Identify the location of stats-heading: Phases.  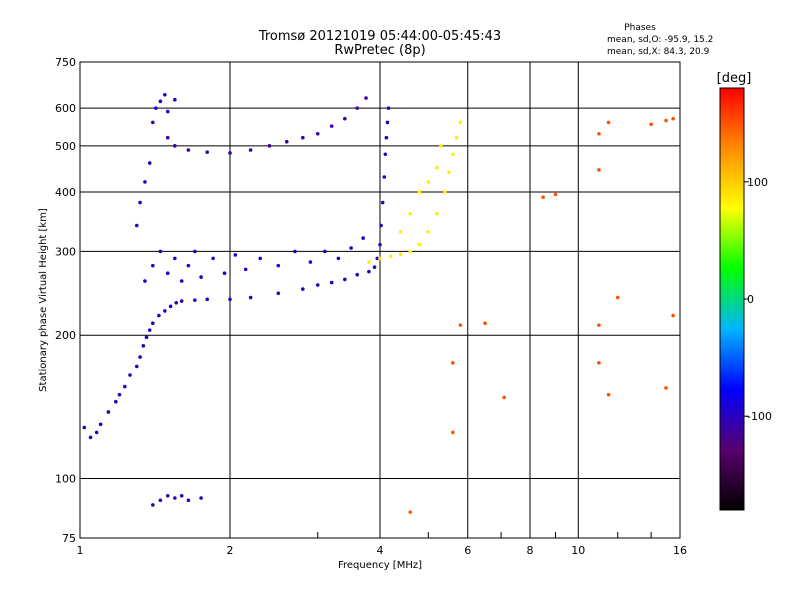
(640, 28).